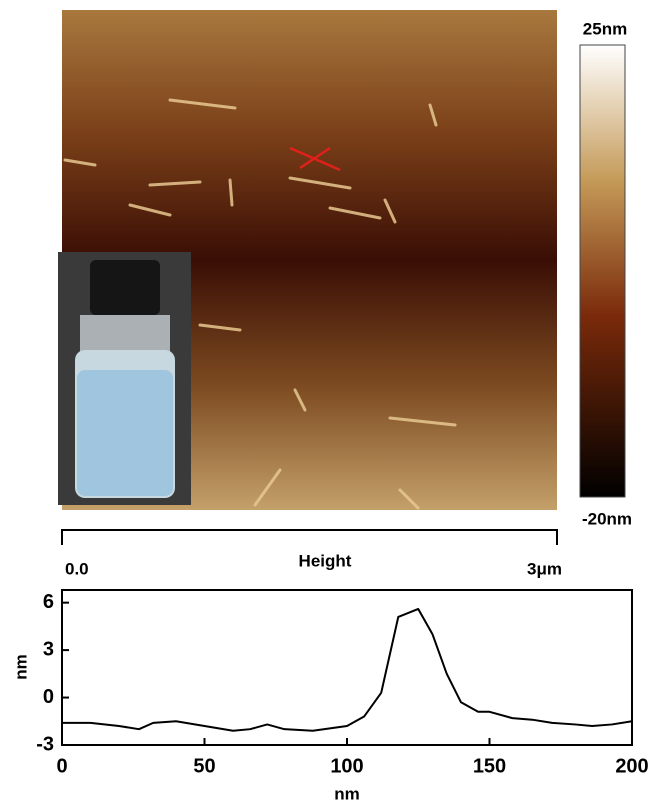 Image resolution: width=662 pixels, height=809 pixels. What do you see at coordinates (48, 649) in the screenshot?
I see `y-tick-label: 3` at bounding box center [48, 649].